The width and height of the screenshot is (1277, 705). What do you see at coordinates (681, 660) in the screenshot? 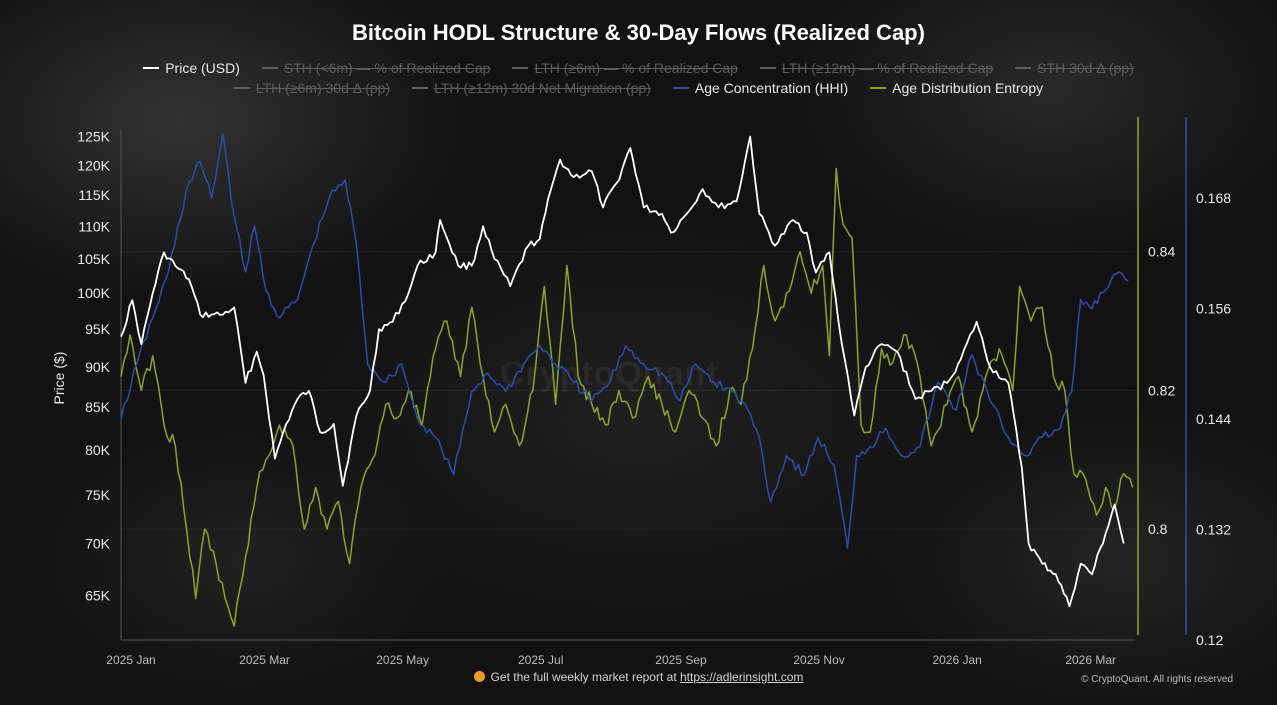
I see `x-tick-label: 2025 Sep` at bounding box center [681, 660].